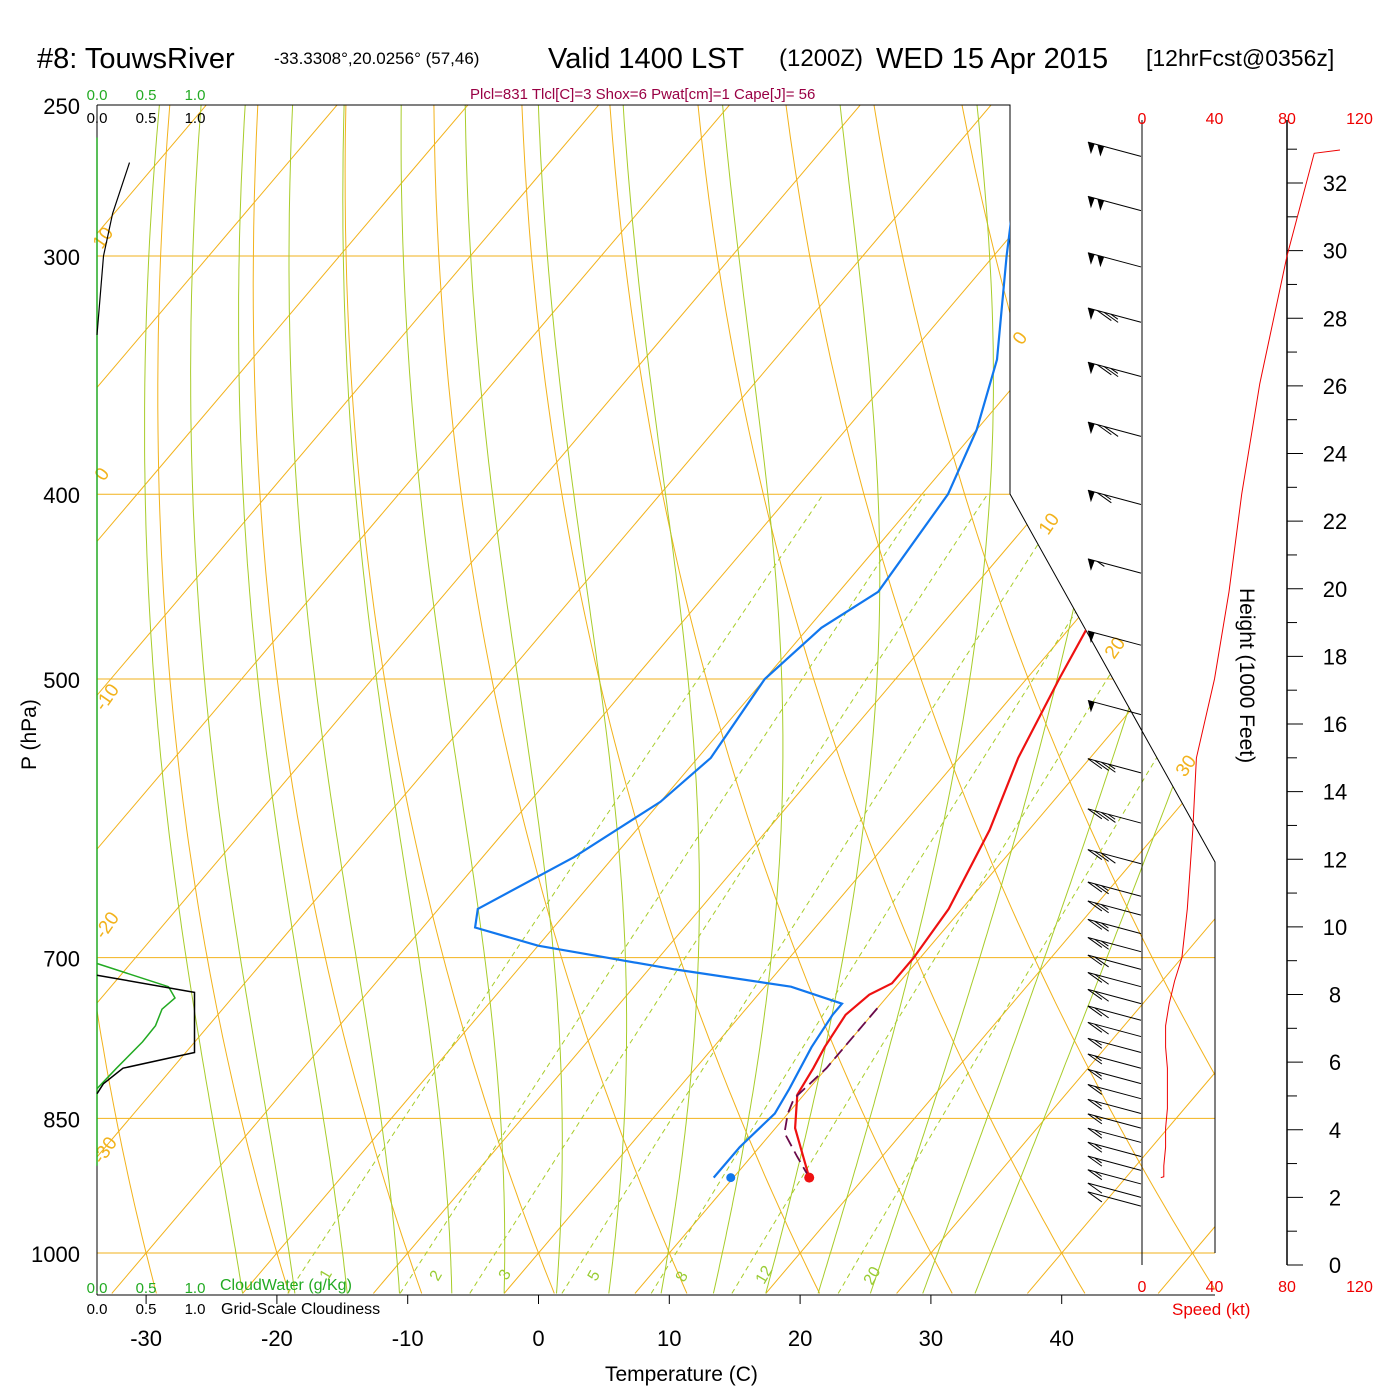 The image size is (1400, 1400). What do you see at coordinates (1172, 699) in the screenshot?
I see `dry-adiabat` at bounding box center [1172, 699].